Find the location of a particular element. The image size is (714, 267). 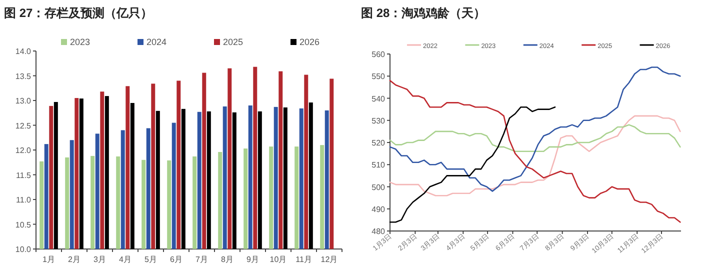

y-tick-label: 11.5 is located at coordinates (24, 175).